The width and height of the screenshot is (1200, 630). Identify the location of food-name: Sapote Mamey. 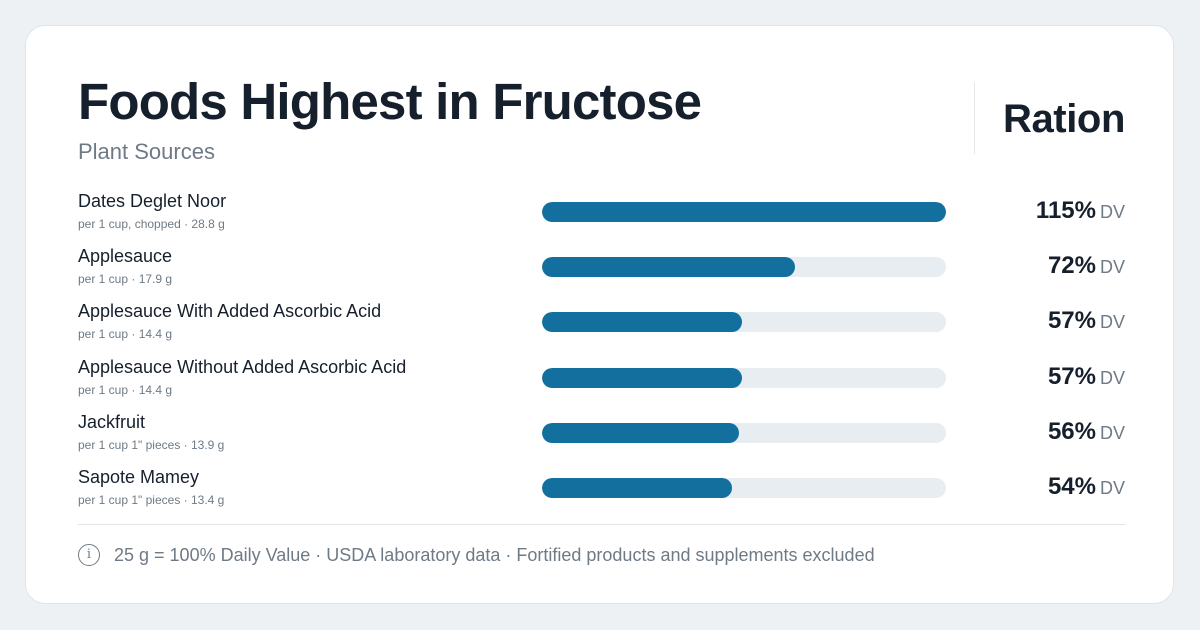
(139, 477).